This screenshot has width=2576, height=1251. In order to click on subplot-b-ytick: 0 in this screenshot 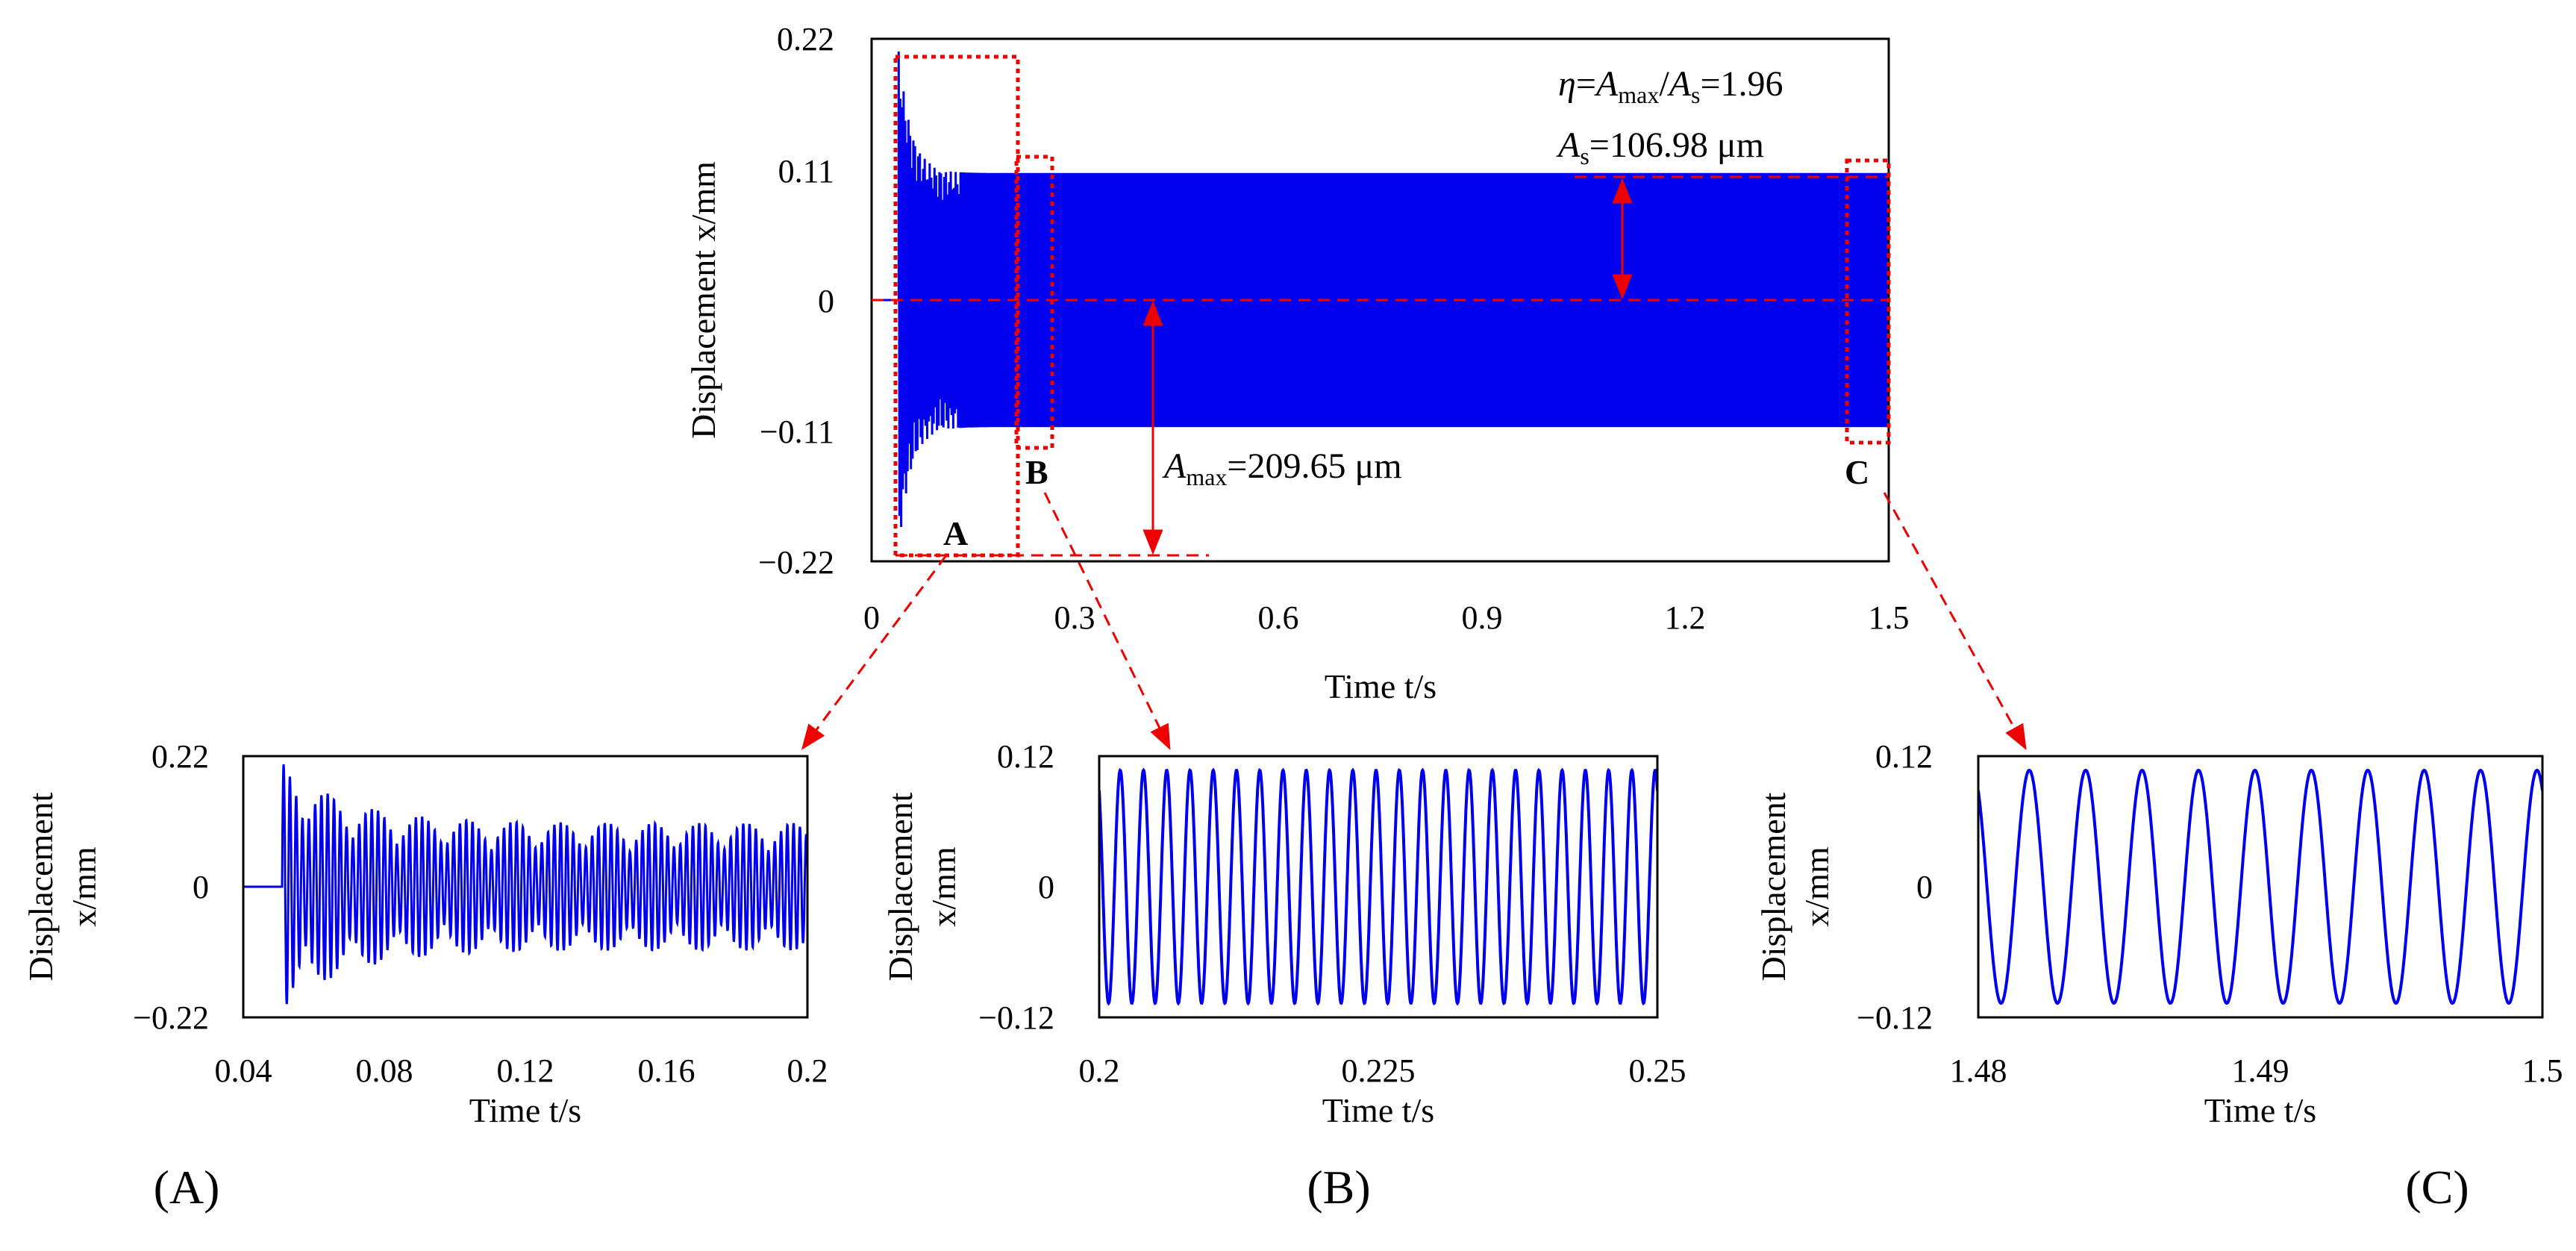, I will do `click(1046, 887)`.